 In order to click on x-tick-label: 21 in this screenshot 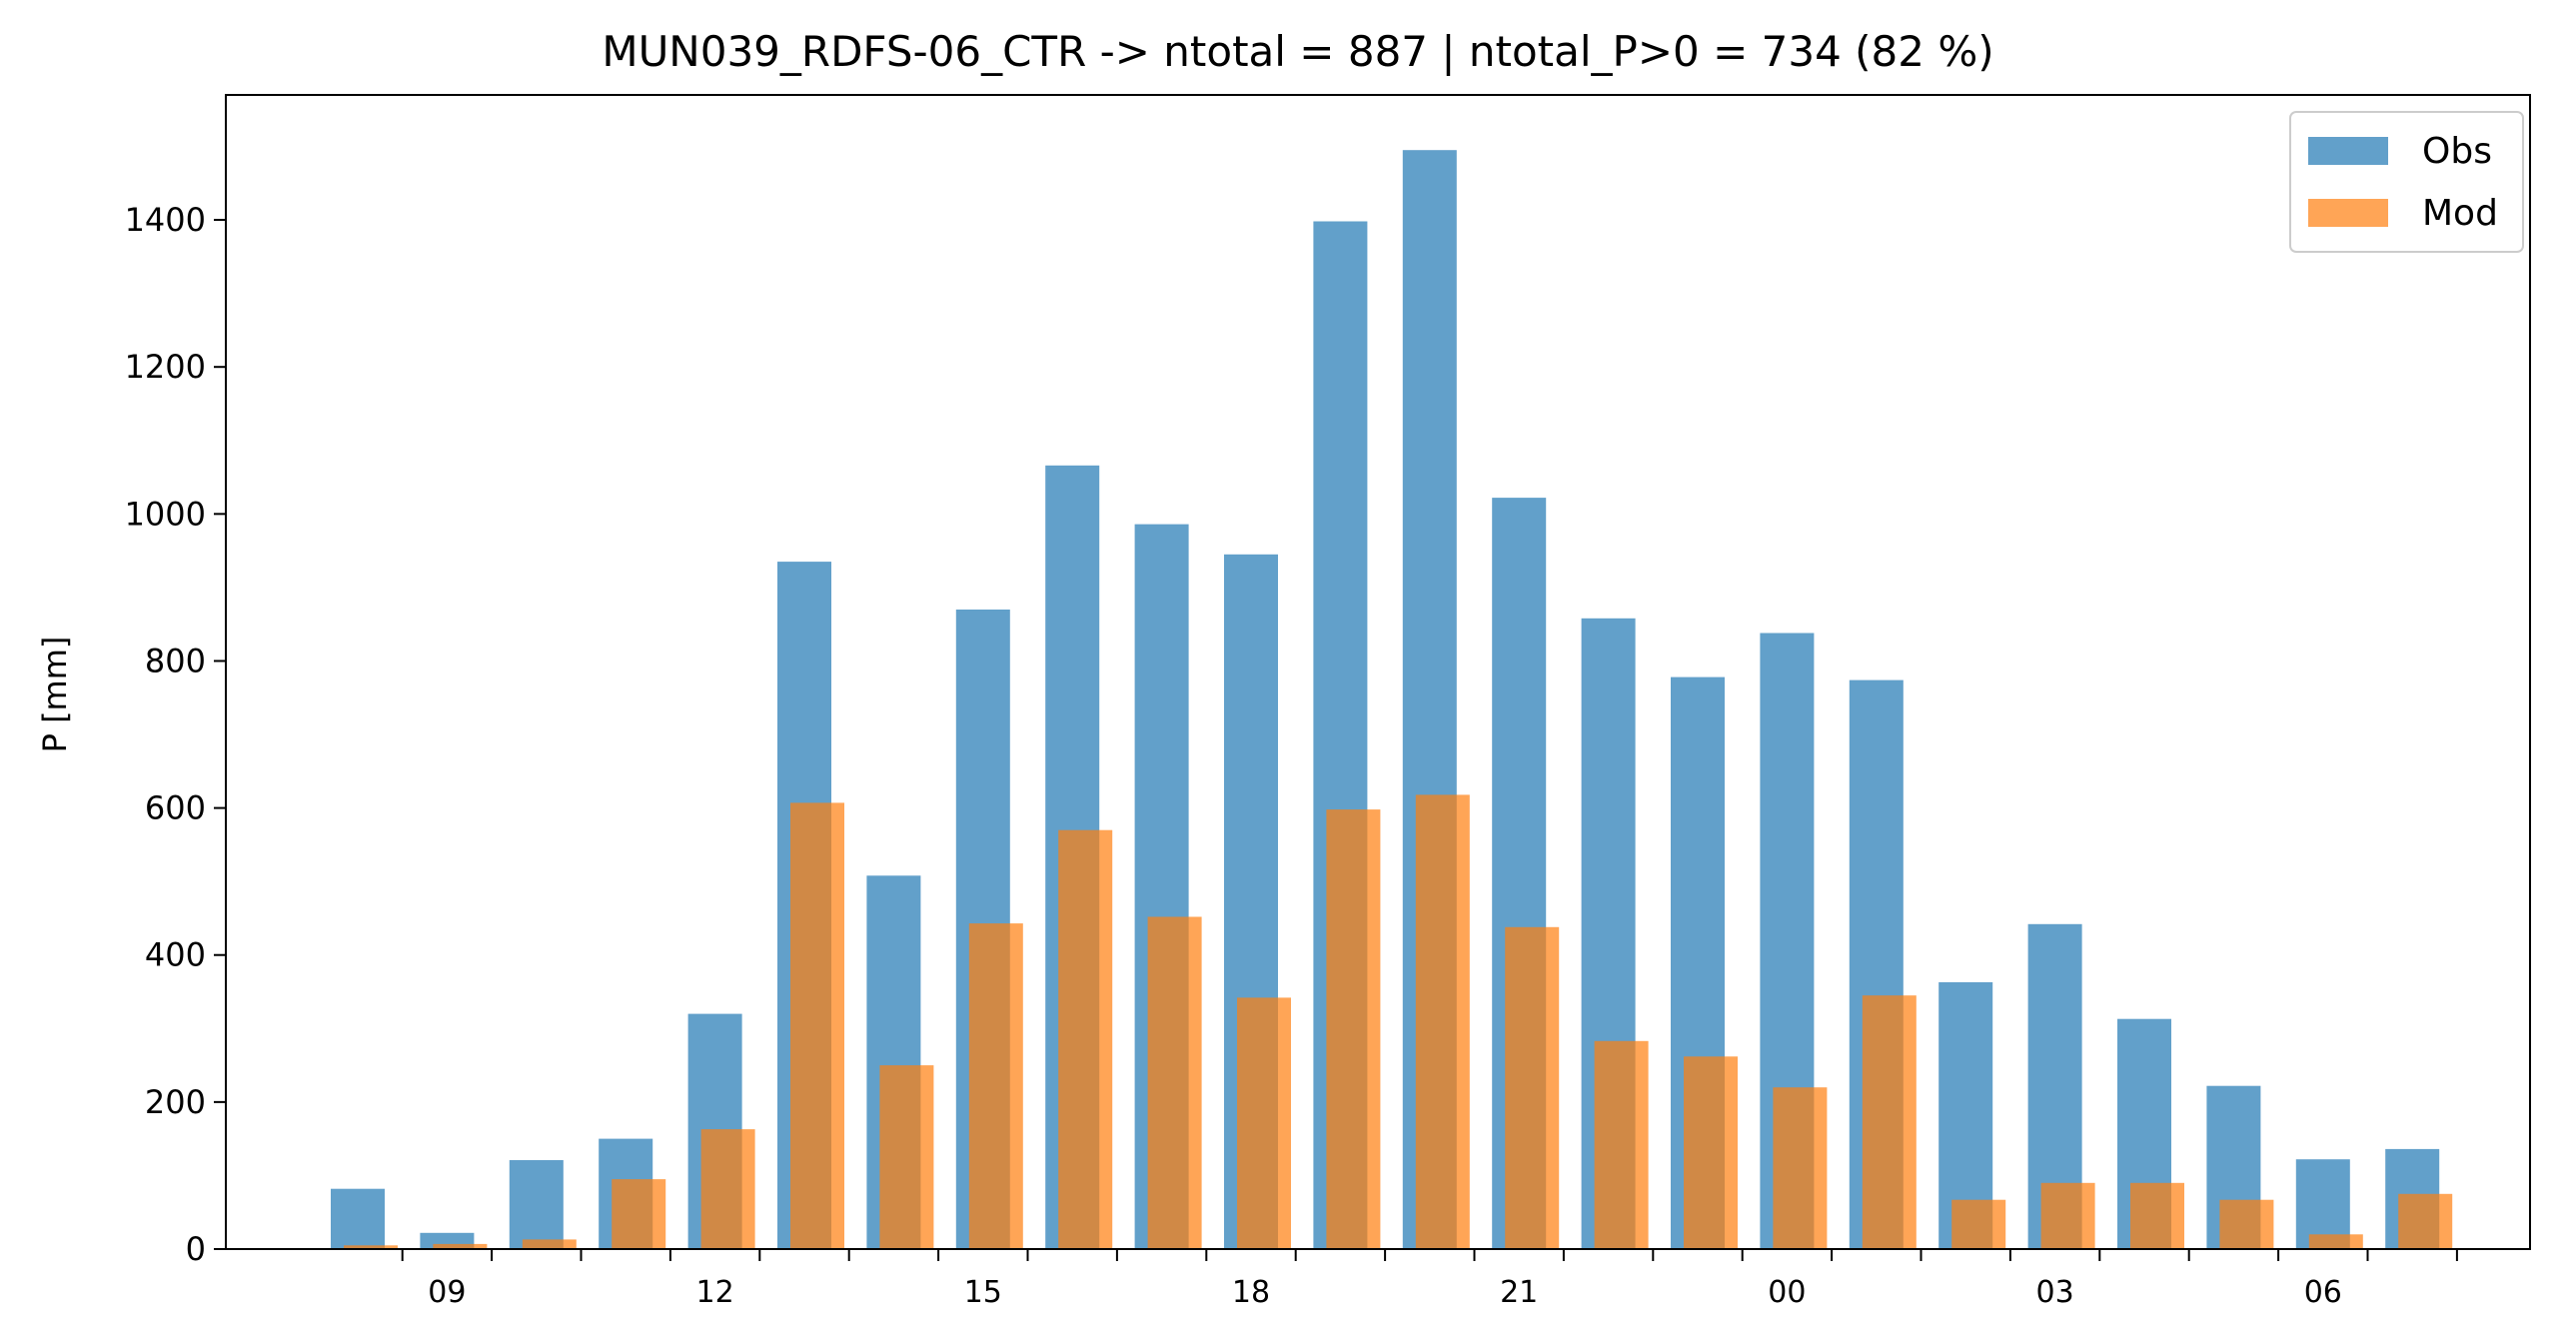, I will do `click(1519, 1292)`.